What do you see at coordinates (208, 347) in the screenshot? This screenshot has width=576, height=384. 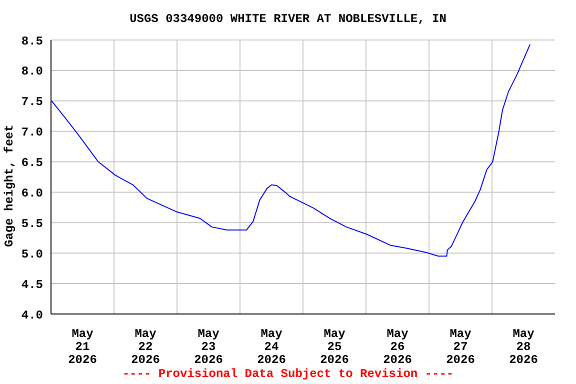 I see `x-tick-label: May 23 2026` at bounding box center [208, 347].